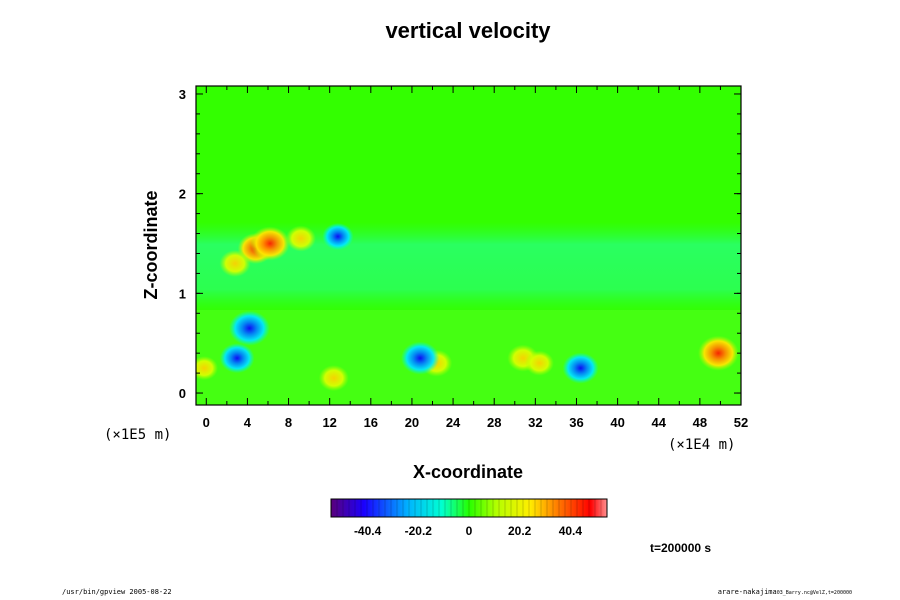  Describe the element at coordinates (371, 422) in the screenshot. I see `x-tick-label: 16` at that location.